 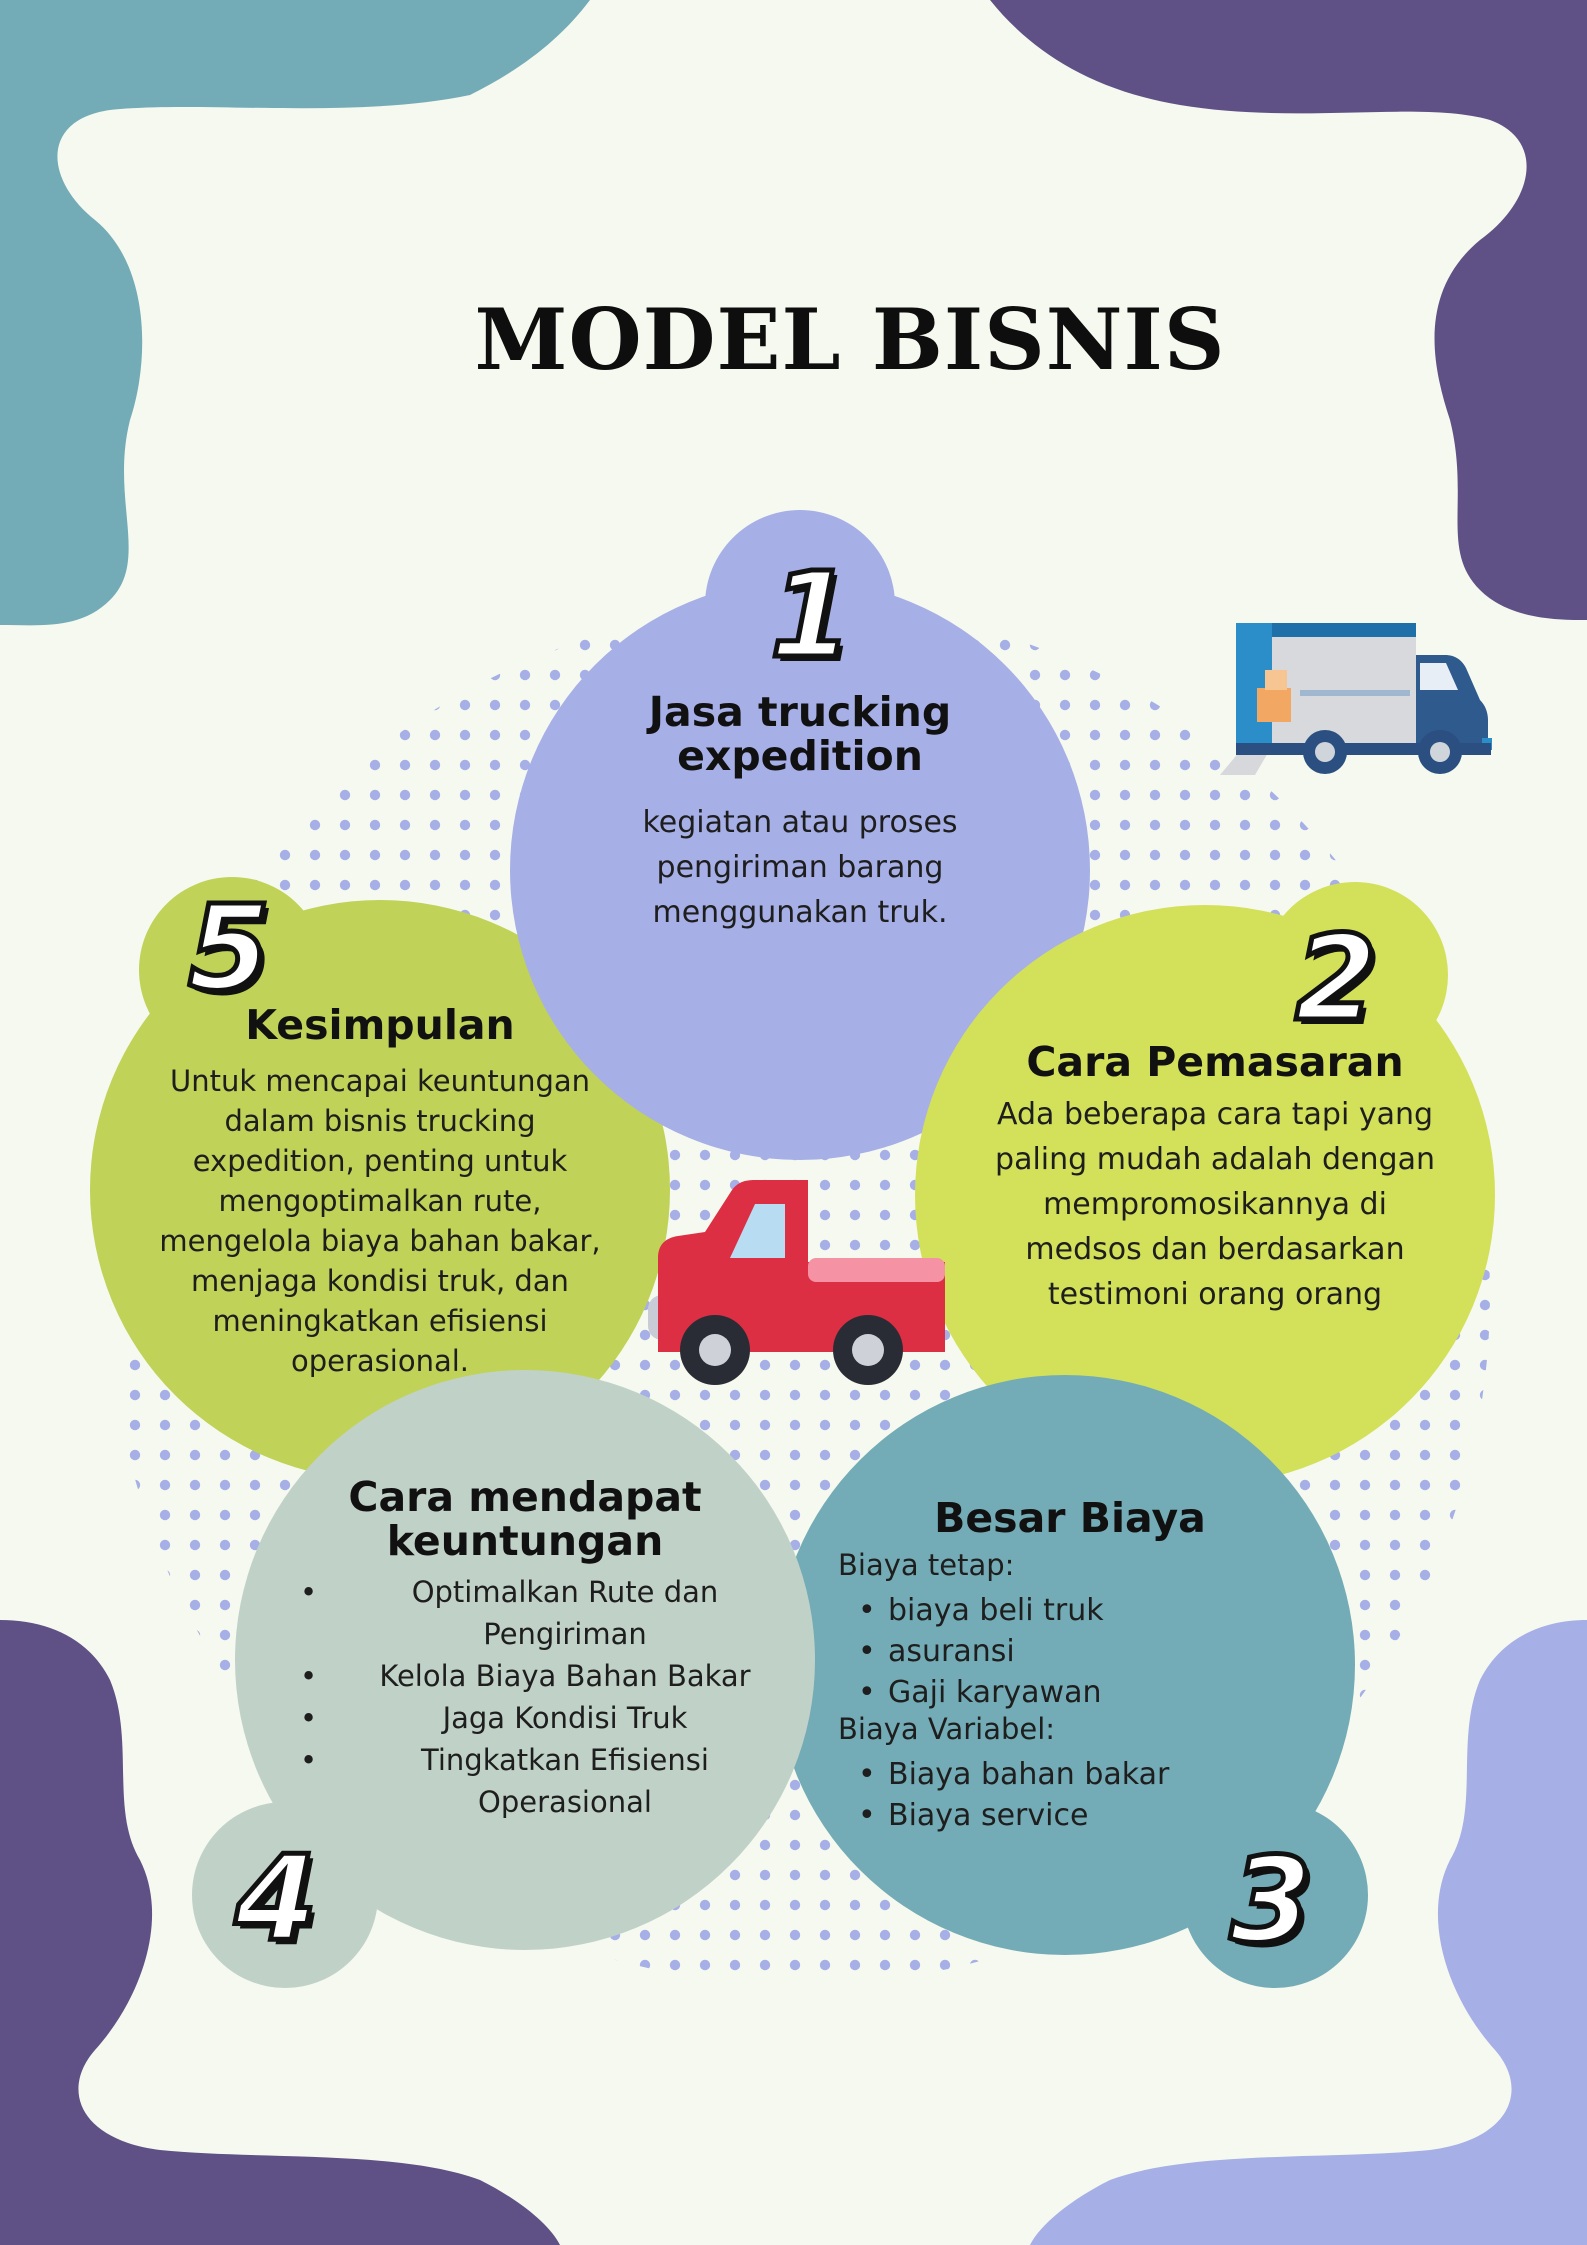 I want to click on list-item: Biaya service, so click(x=1013, y=1815).